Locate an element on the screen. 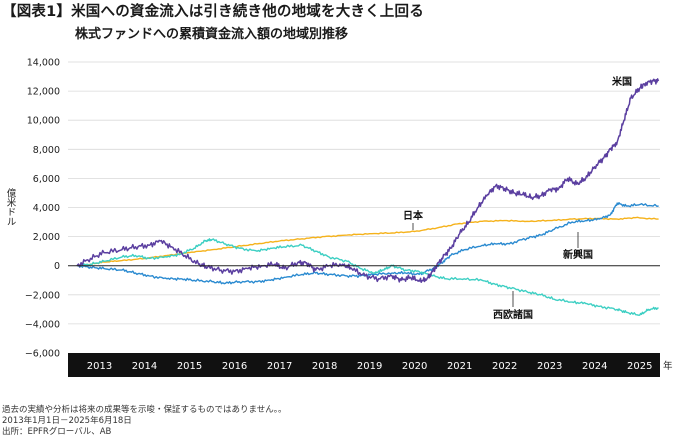 The height and width of the screenshot is (439, 675). series-annotation: 米国 is located at coordinates (622, 81).